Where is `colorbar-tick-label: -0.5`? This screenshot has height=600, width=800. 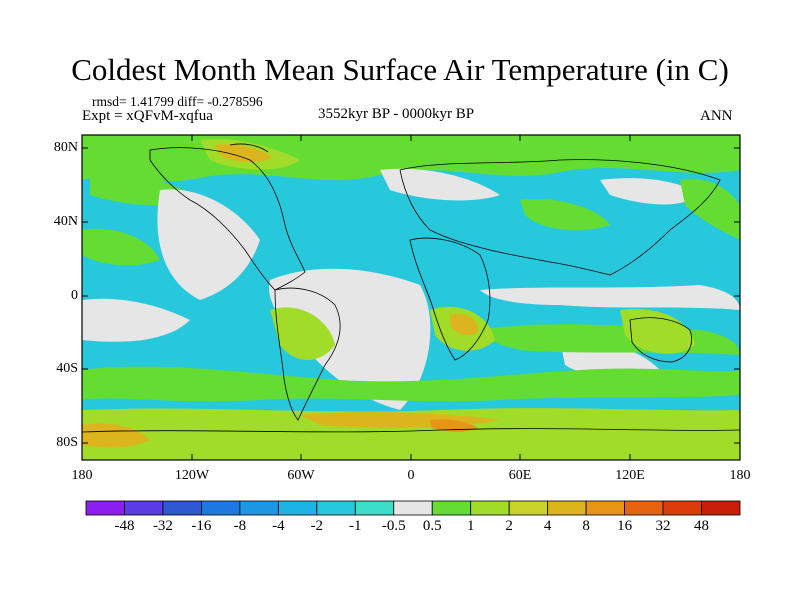
colorbar-tick-label: -0.5 is located at coordinates (393, 526).